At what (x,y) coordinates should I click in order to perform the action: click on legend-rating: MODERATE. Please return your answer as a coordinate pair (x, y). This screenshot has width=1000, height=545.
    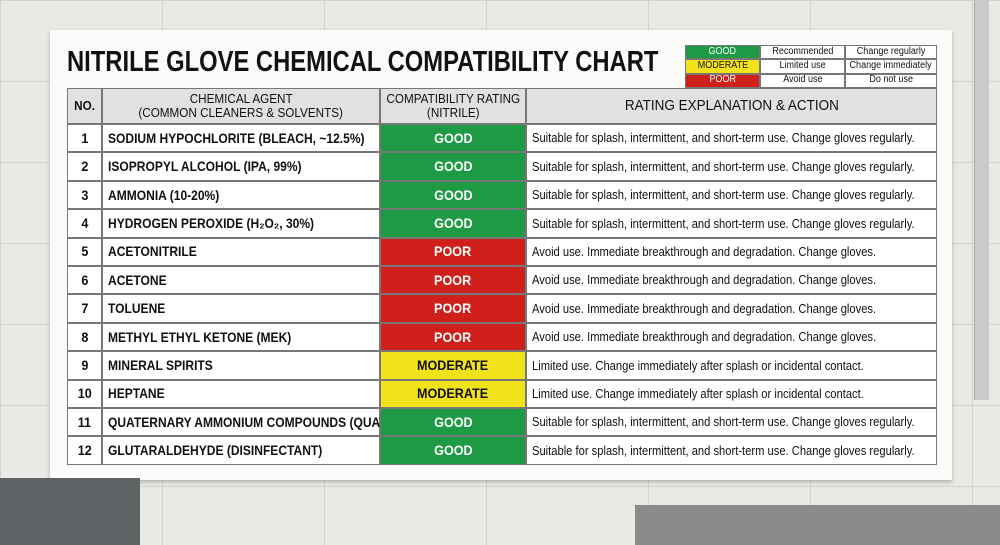
    Looking at the image, I should click on (722, 66).